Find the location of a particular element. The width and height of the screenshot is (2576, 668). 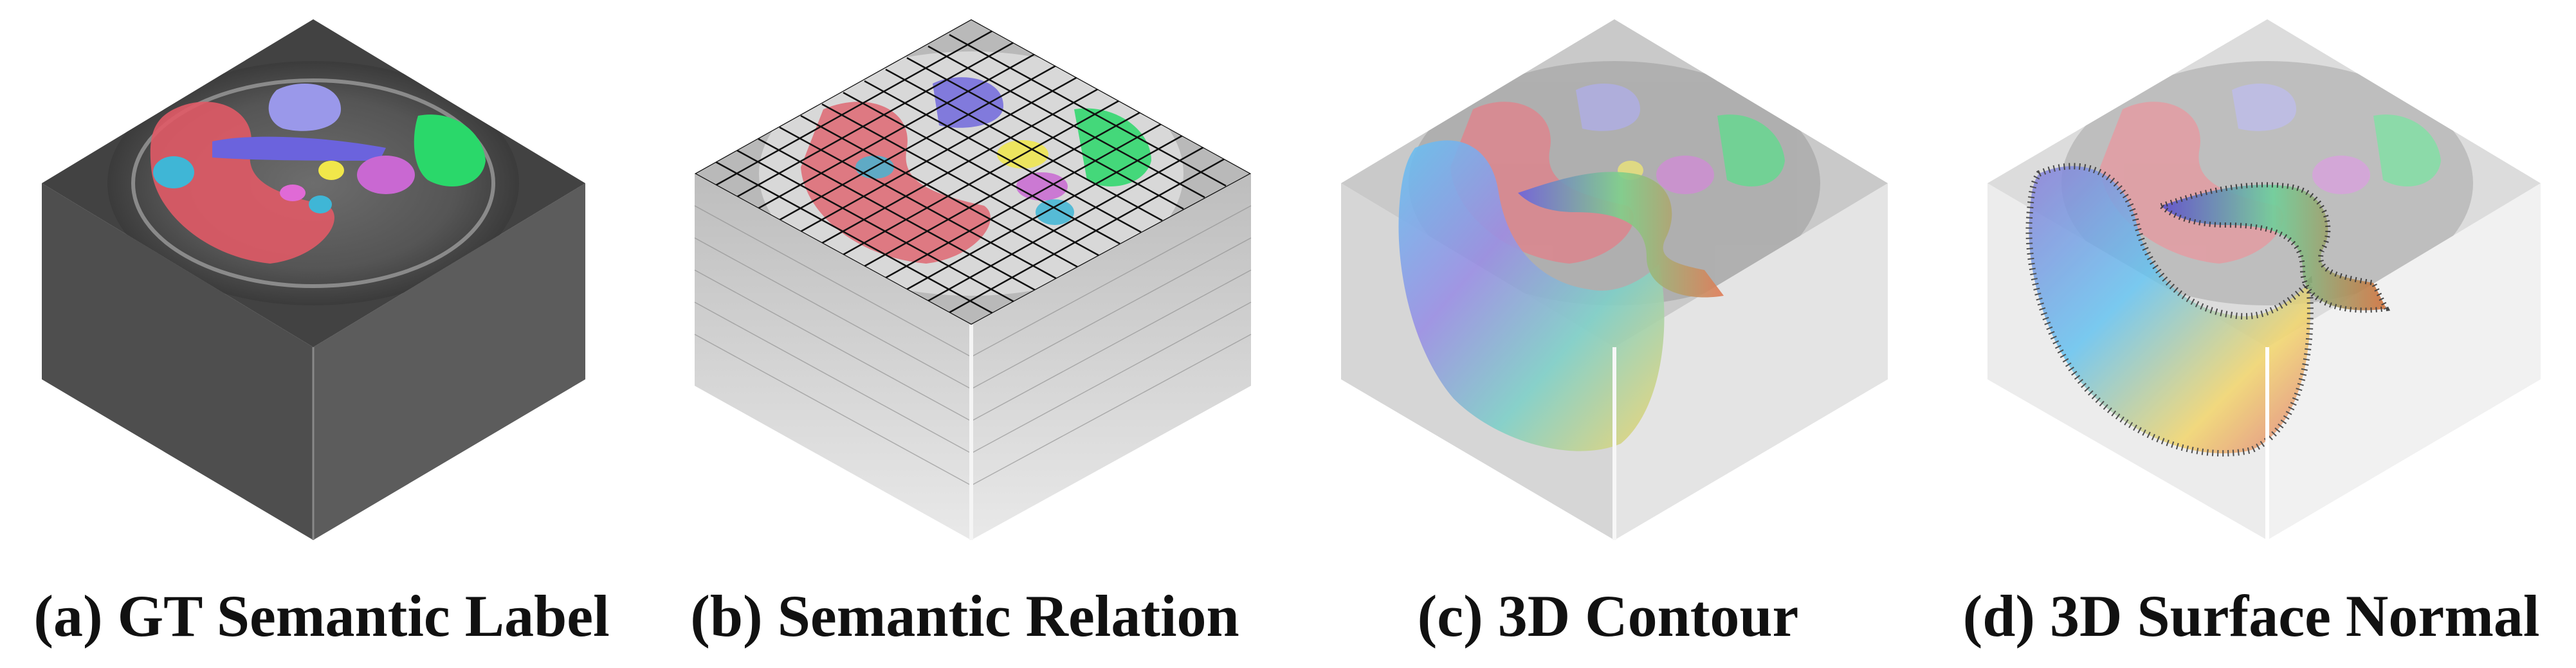

caption-b: (b) Semantic Relation is located at coordinates (965, 616).